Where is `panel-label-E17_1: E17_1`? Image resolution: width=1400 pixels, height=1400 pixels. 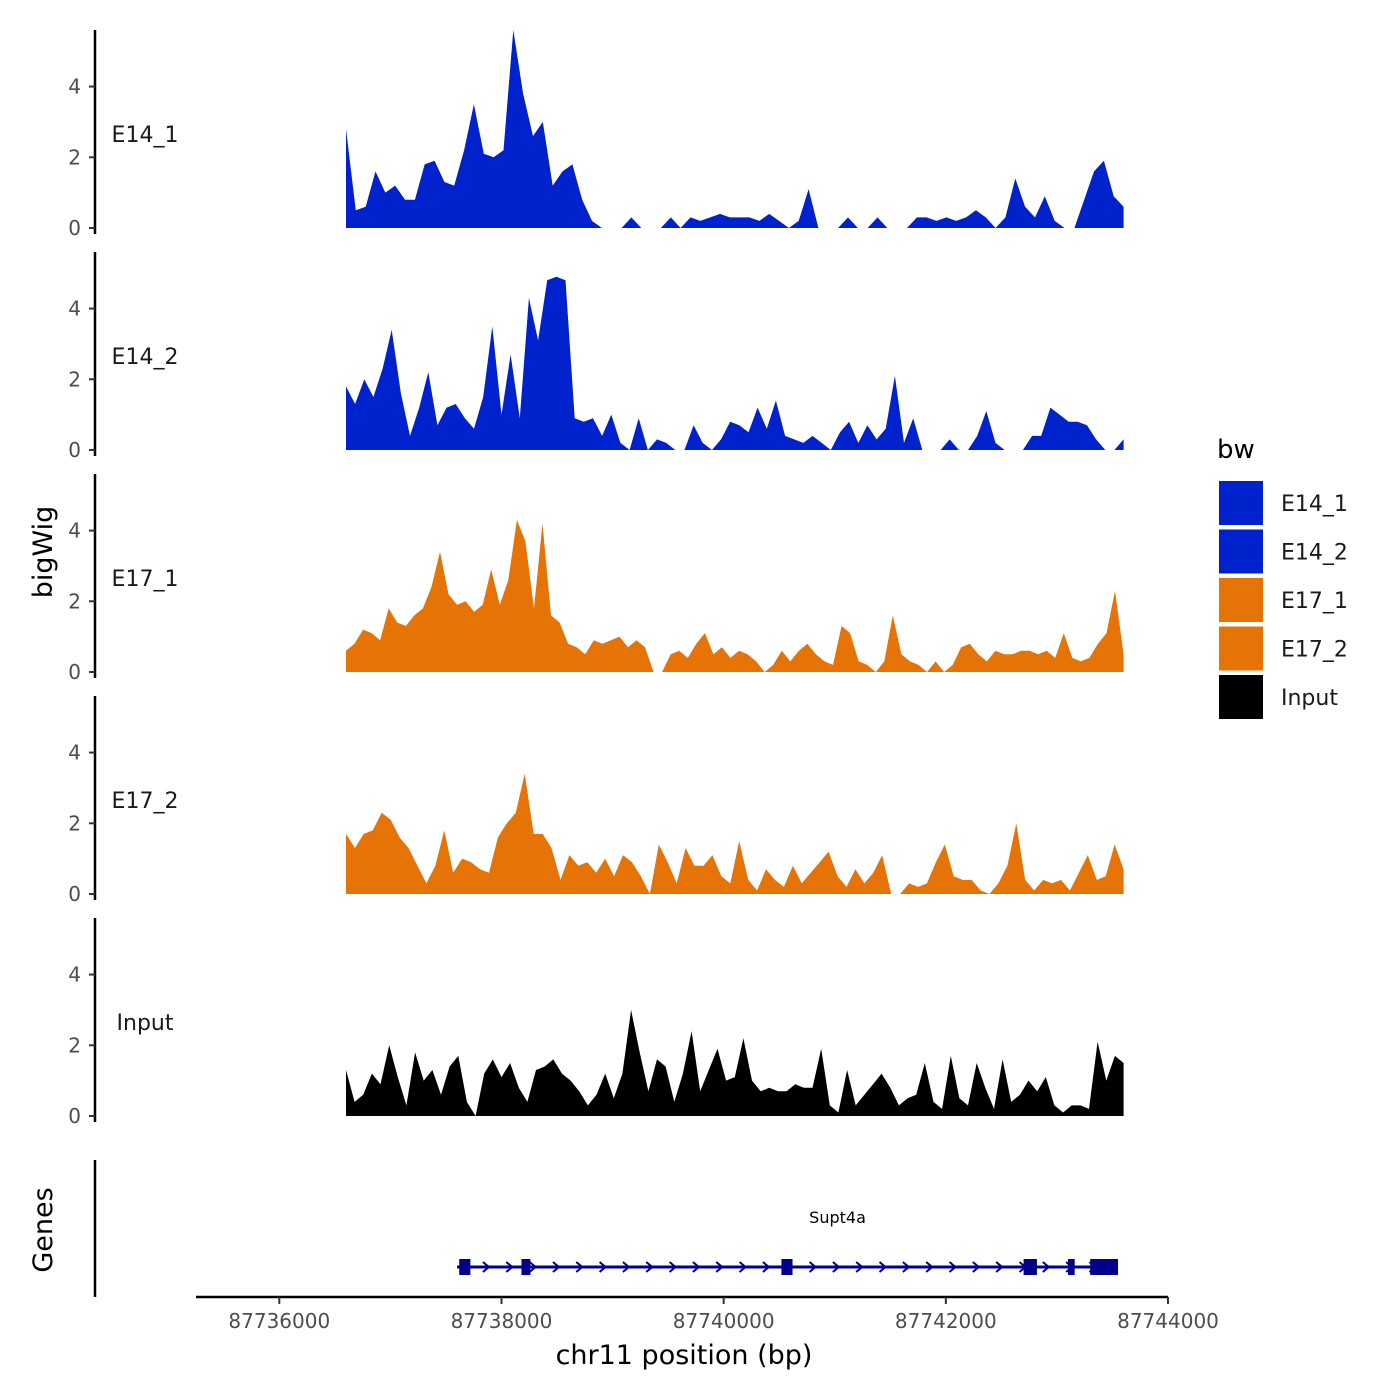
panel-label-E17_1: E17_1 is located at coordinates (145, 579).